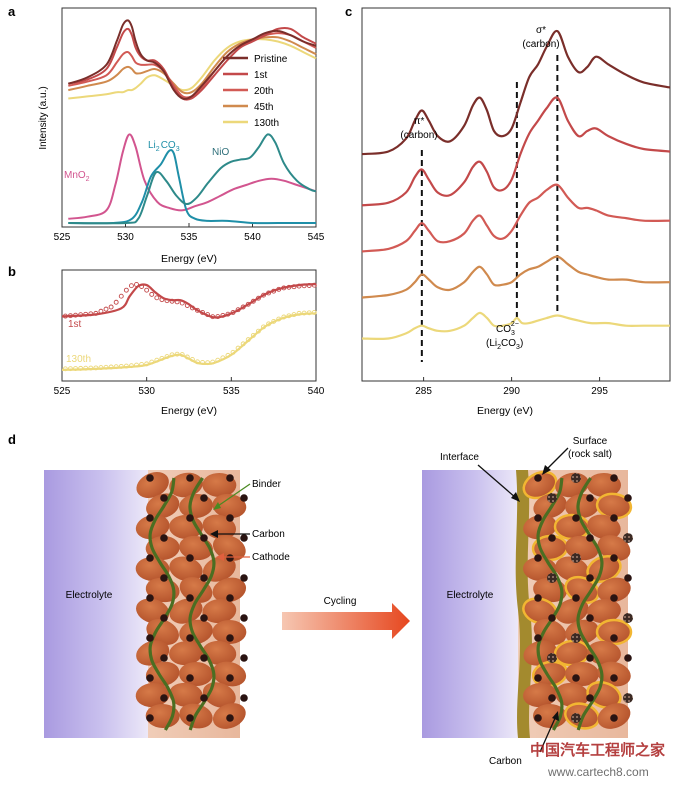 The height and width of the screenshot is (786, 677). What do you see at coordinates (189, 259) in the screenshot?
I see `panel-a-xlabel: Energy (eV)` at bounding box center [189, 259].